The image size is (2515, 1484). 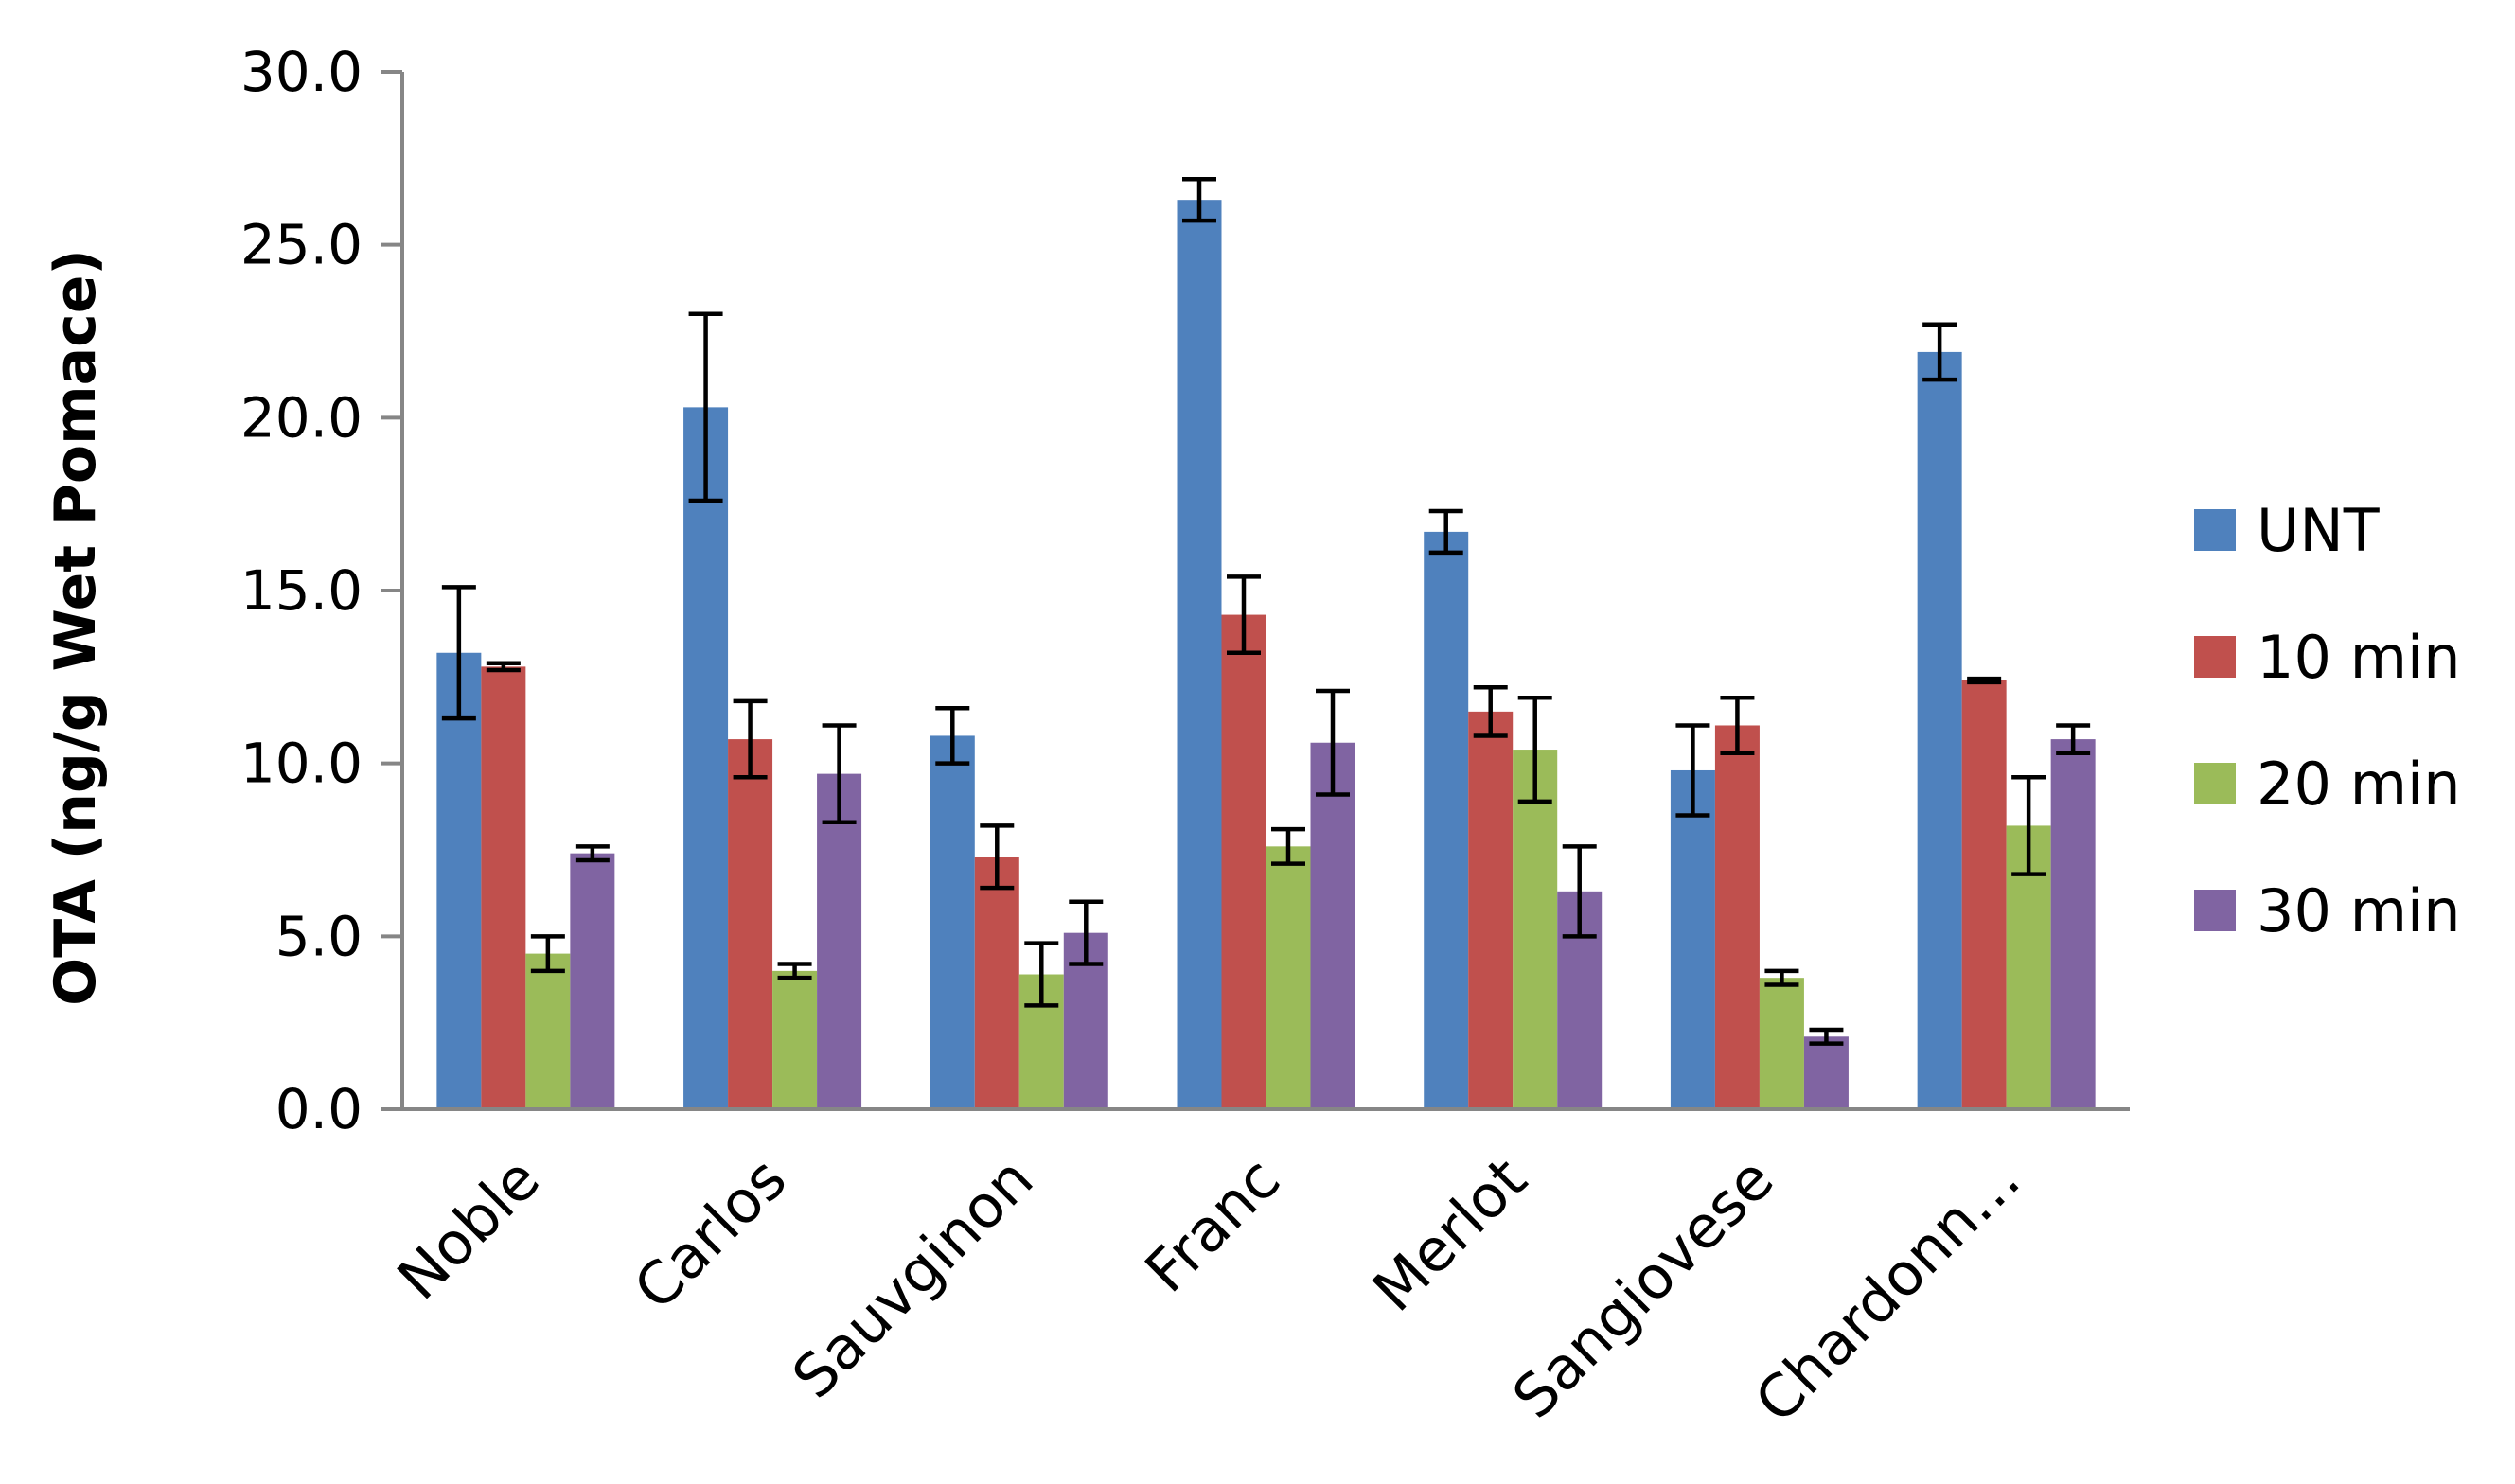 I want to click on bar-20-min-noble, so click(x=548, y=1031).